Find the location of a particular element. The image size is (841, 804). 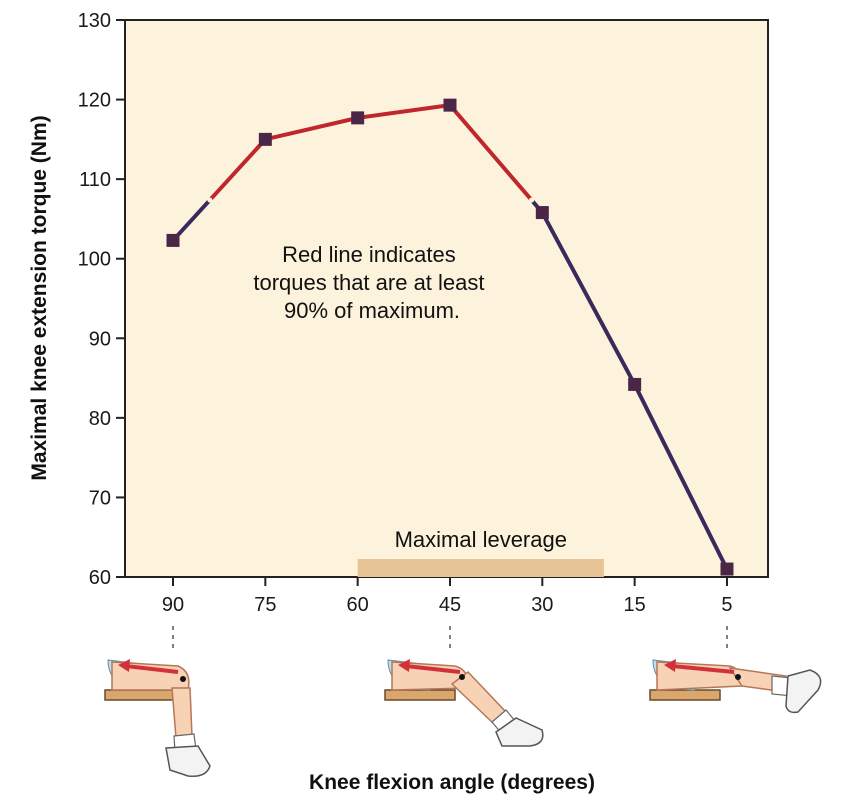

y-tick-label: 110 is located at coordinates (95, 180).